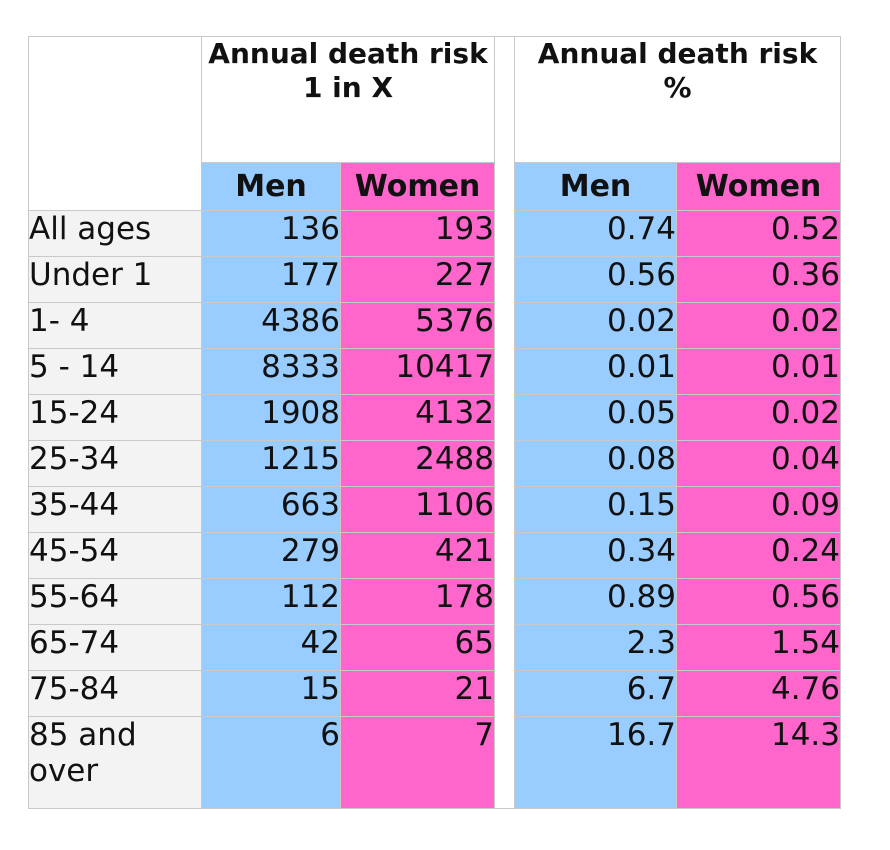  Describe the element at coordinates (417, 762) in the screenshot. I see `women-one-in-x-cell: 7` at that location.